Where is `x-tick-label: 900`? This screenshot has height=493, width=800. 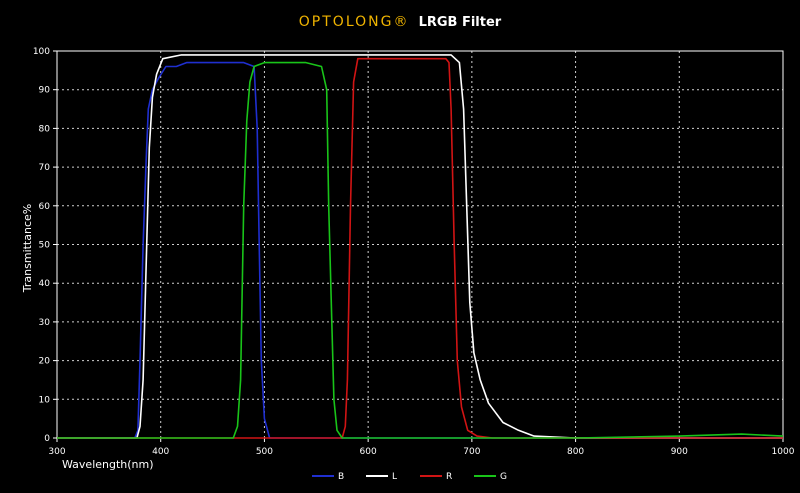
x-tick-label: 900 is located at coordinates (679, 452).